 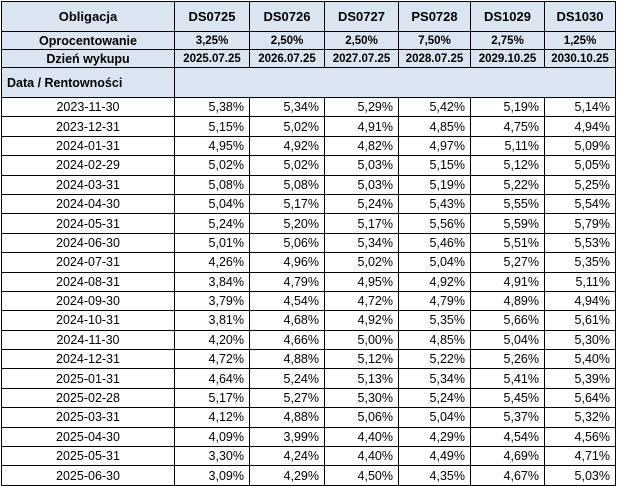 I want to click on table-row: 2024-03-31 5,08% 5,08% 5,03% 5,19% 5,22% 5,25%, so click(x=308, y=184).